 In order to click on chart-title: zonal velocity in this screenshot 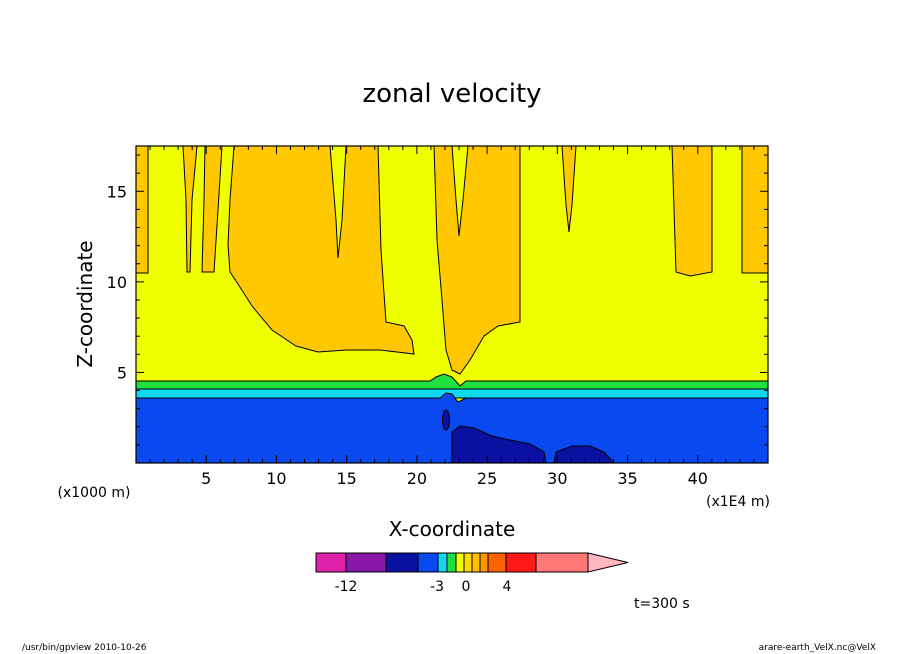, I will do `click(451, 94)`.